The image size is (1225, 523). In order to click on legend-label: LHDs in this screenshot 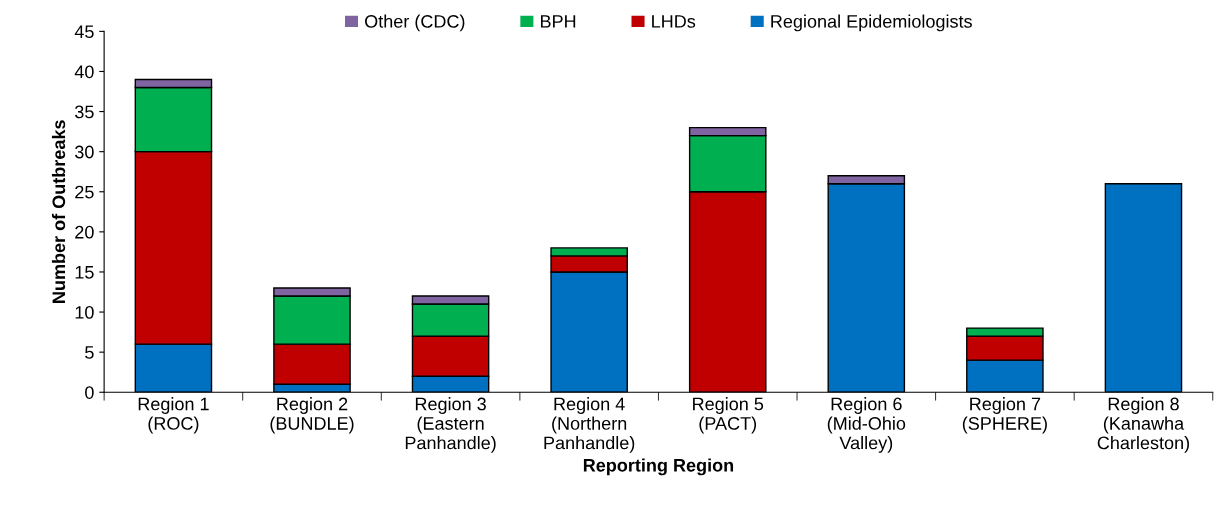, I will do `click(674, 21)`.